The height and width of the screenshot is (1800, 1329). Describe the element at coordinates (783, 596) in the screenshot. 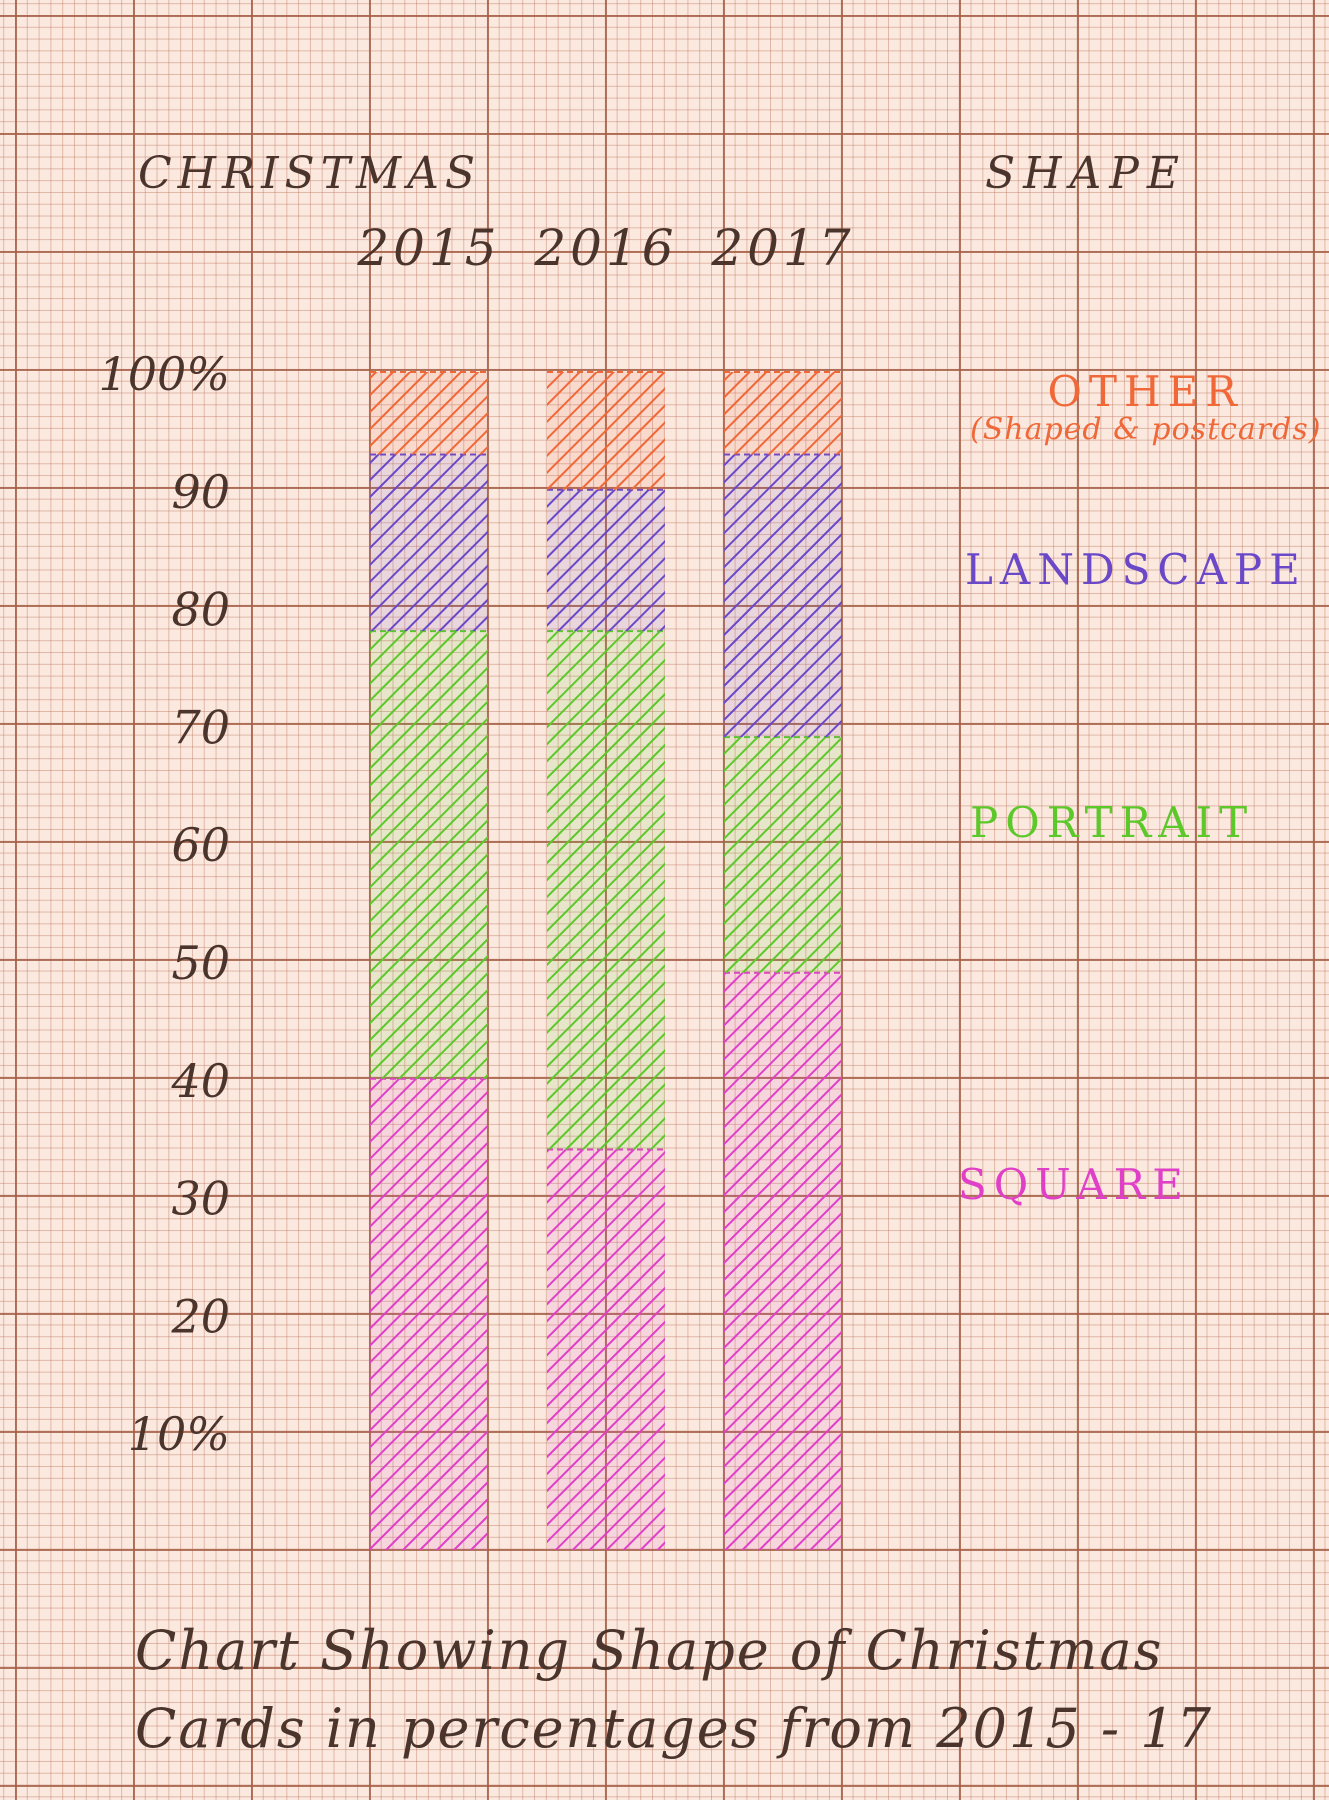

I see `bar-2017-landscape` at that location.